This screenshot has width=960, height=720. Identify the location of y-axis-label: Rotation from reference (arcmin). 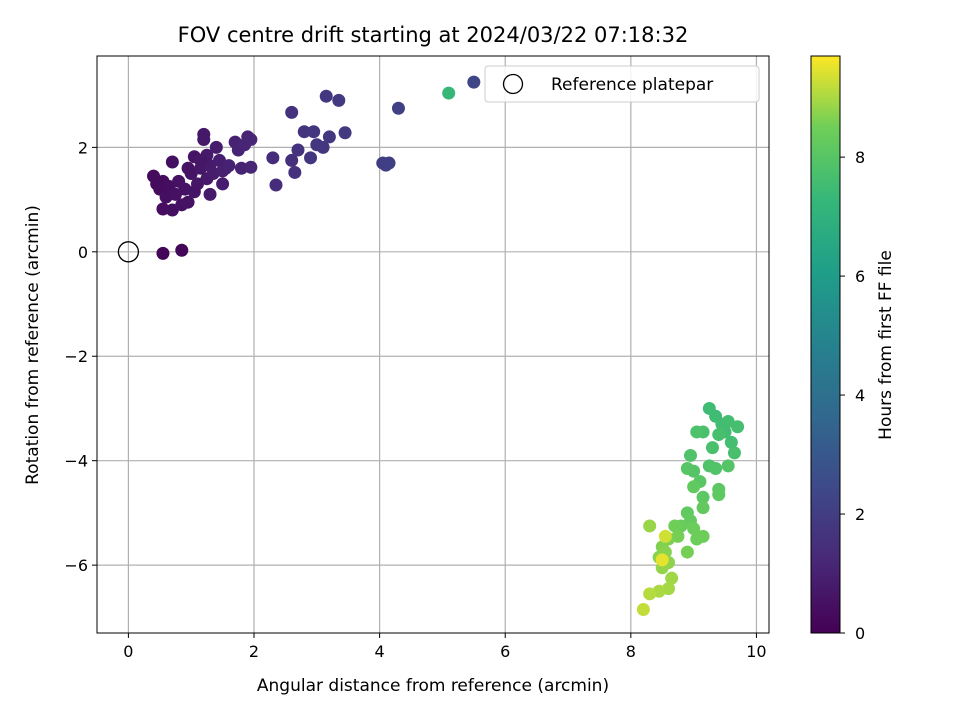
(33, 345).